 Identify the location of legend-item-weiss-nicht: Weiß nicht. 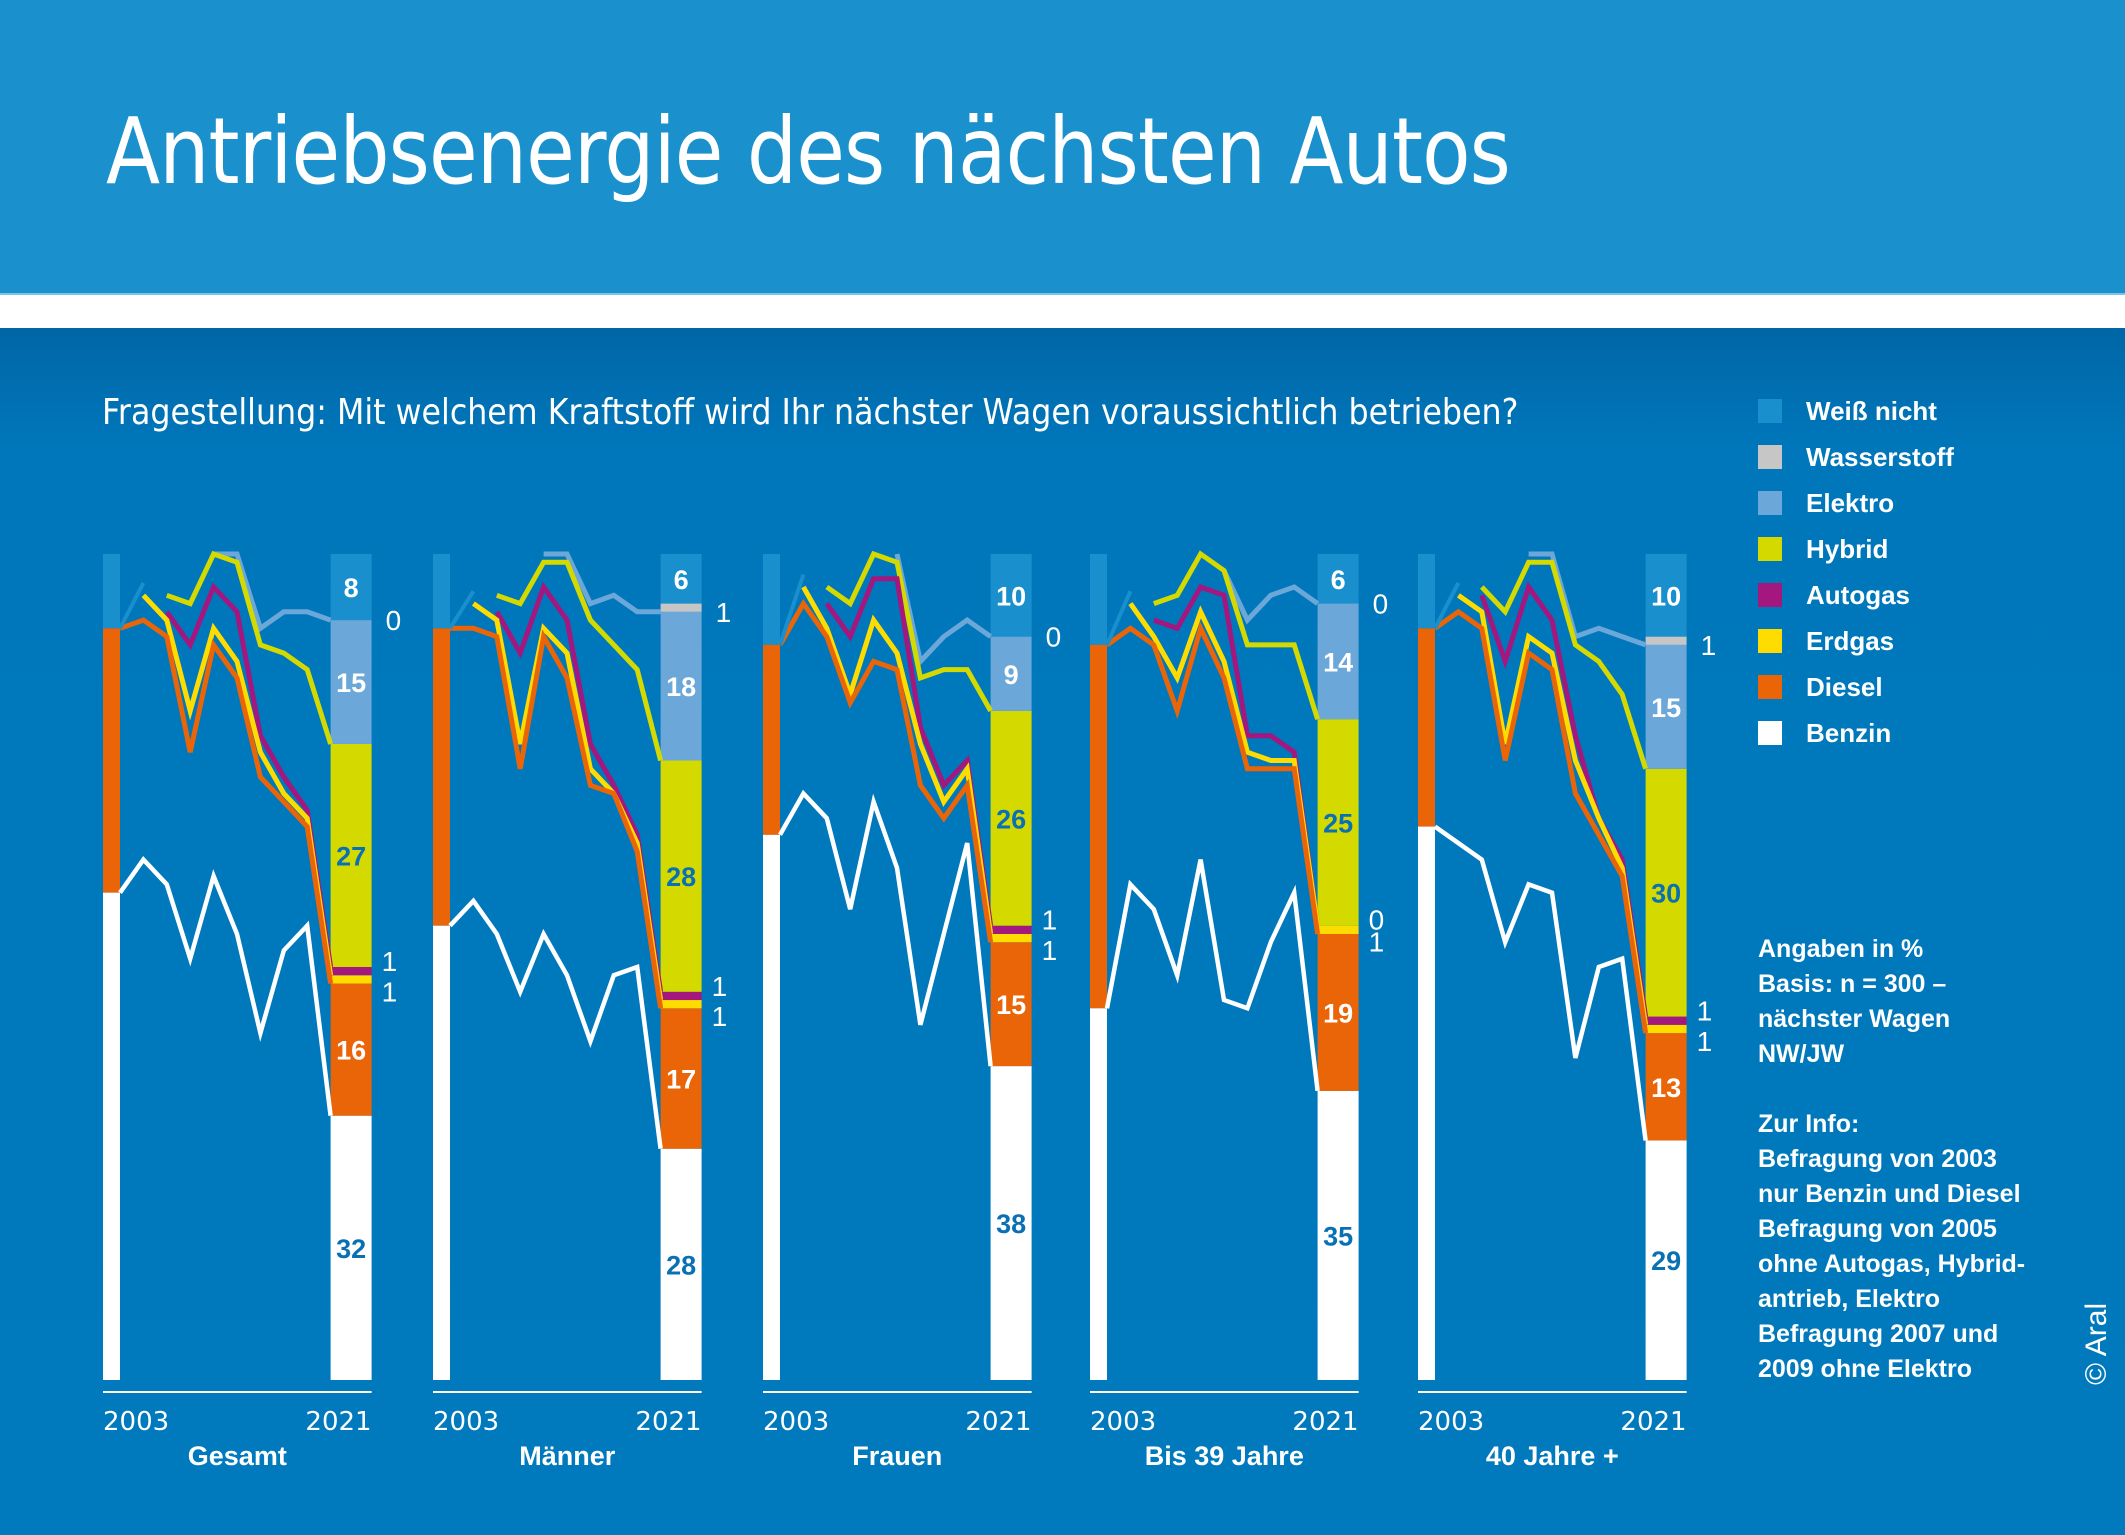
(1856, 411).